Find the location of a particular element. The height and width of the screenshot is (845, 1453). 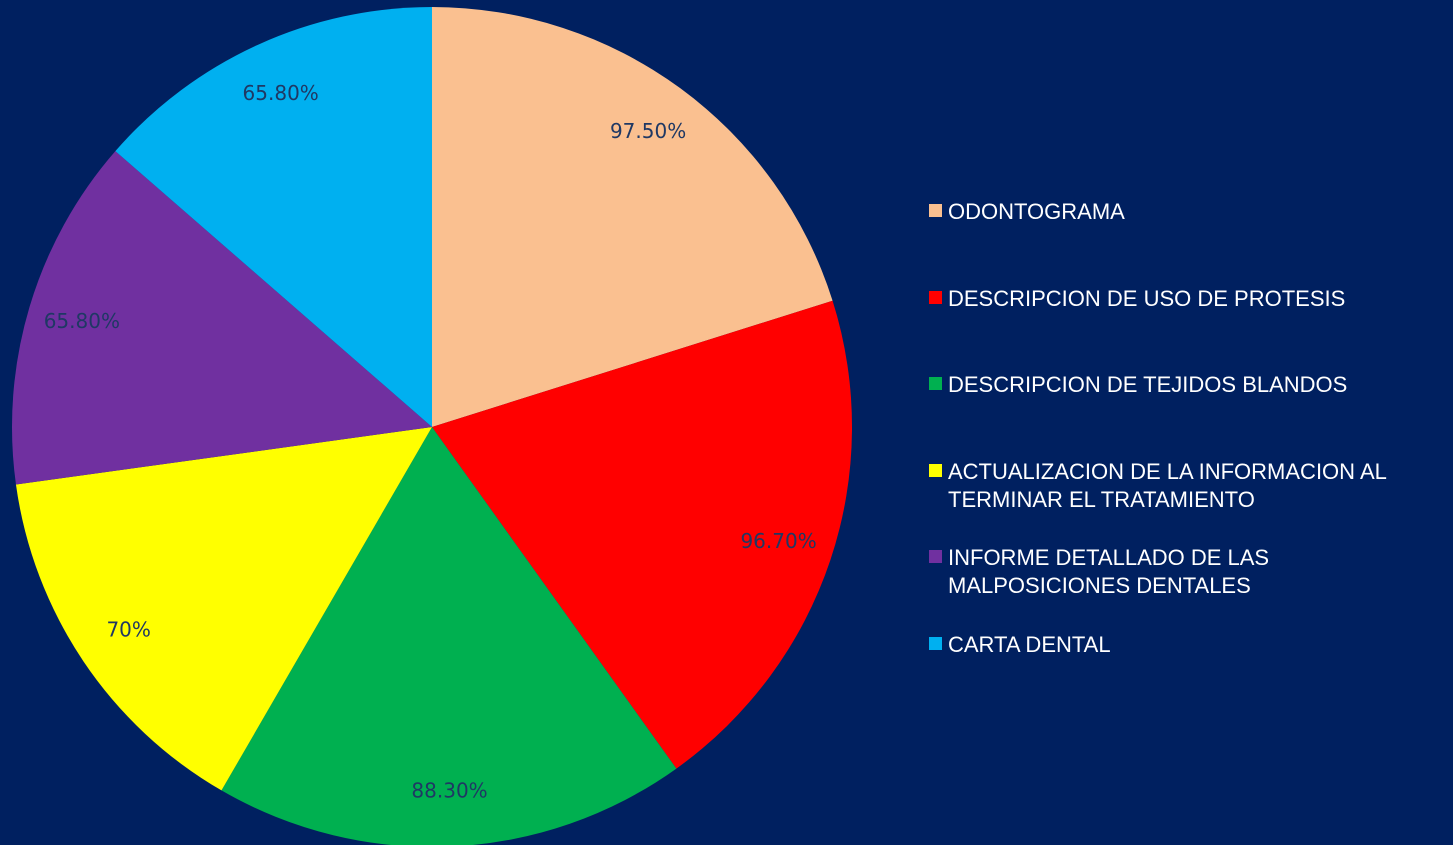

legend-label: DESCRIPCION DE USO DE PROTESIS is located at coordinates (1147, 298).